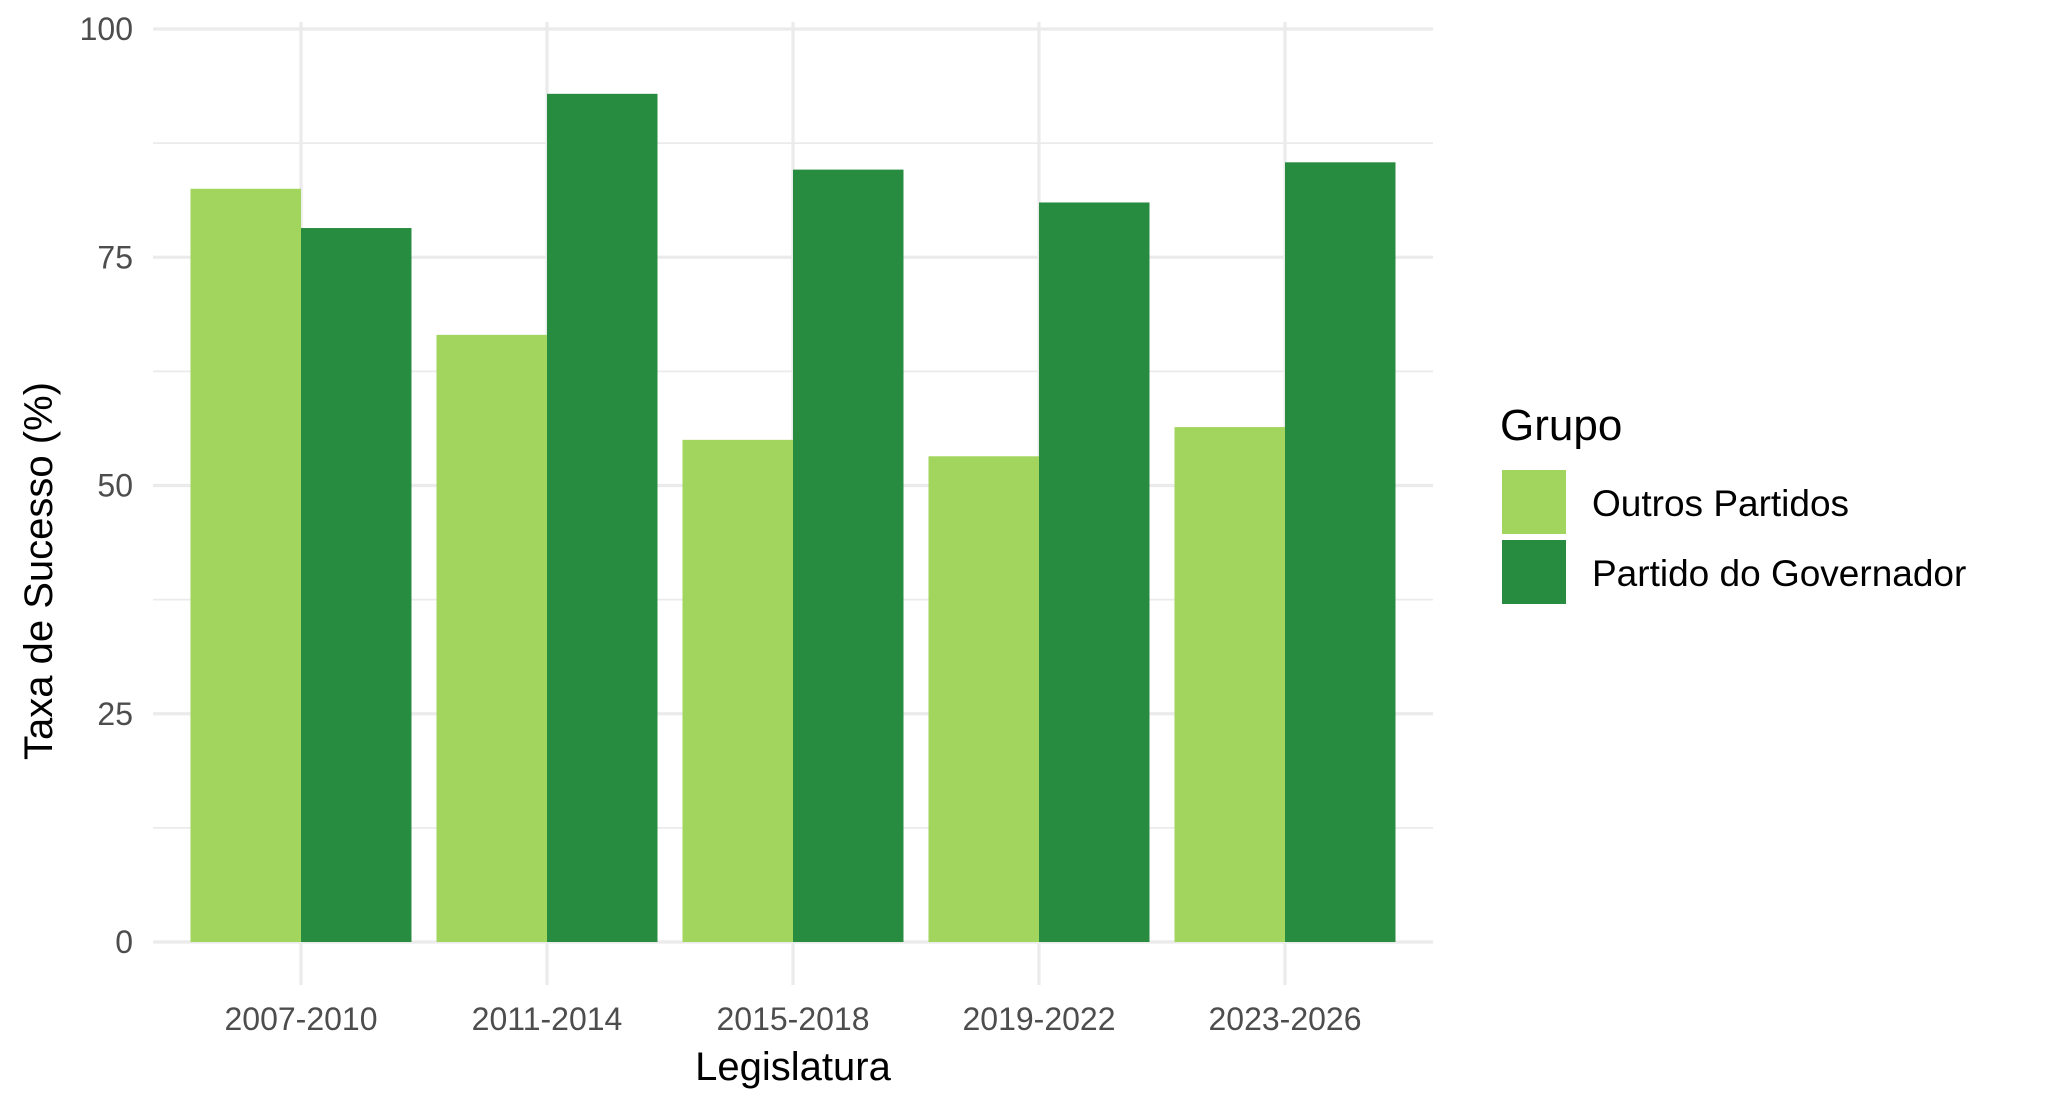 The height and width of the screenshot is (1112, 2048). I want to click on x-tick-label: 2015-2018, so click(792, 1019).